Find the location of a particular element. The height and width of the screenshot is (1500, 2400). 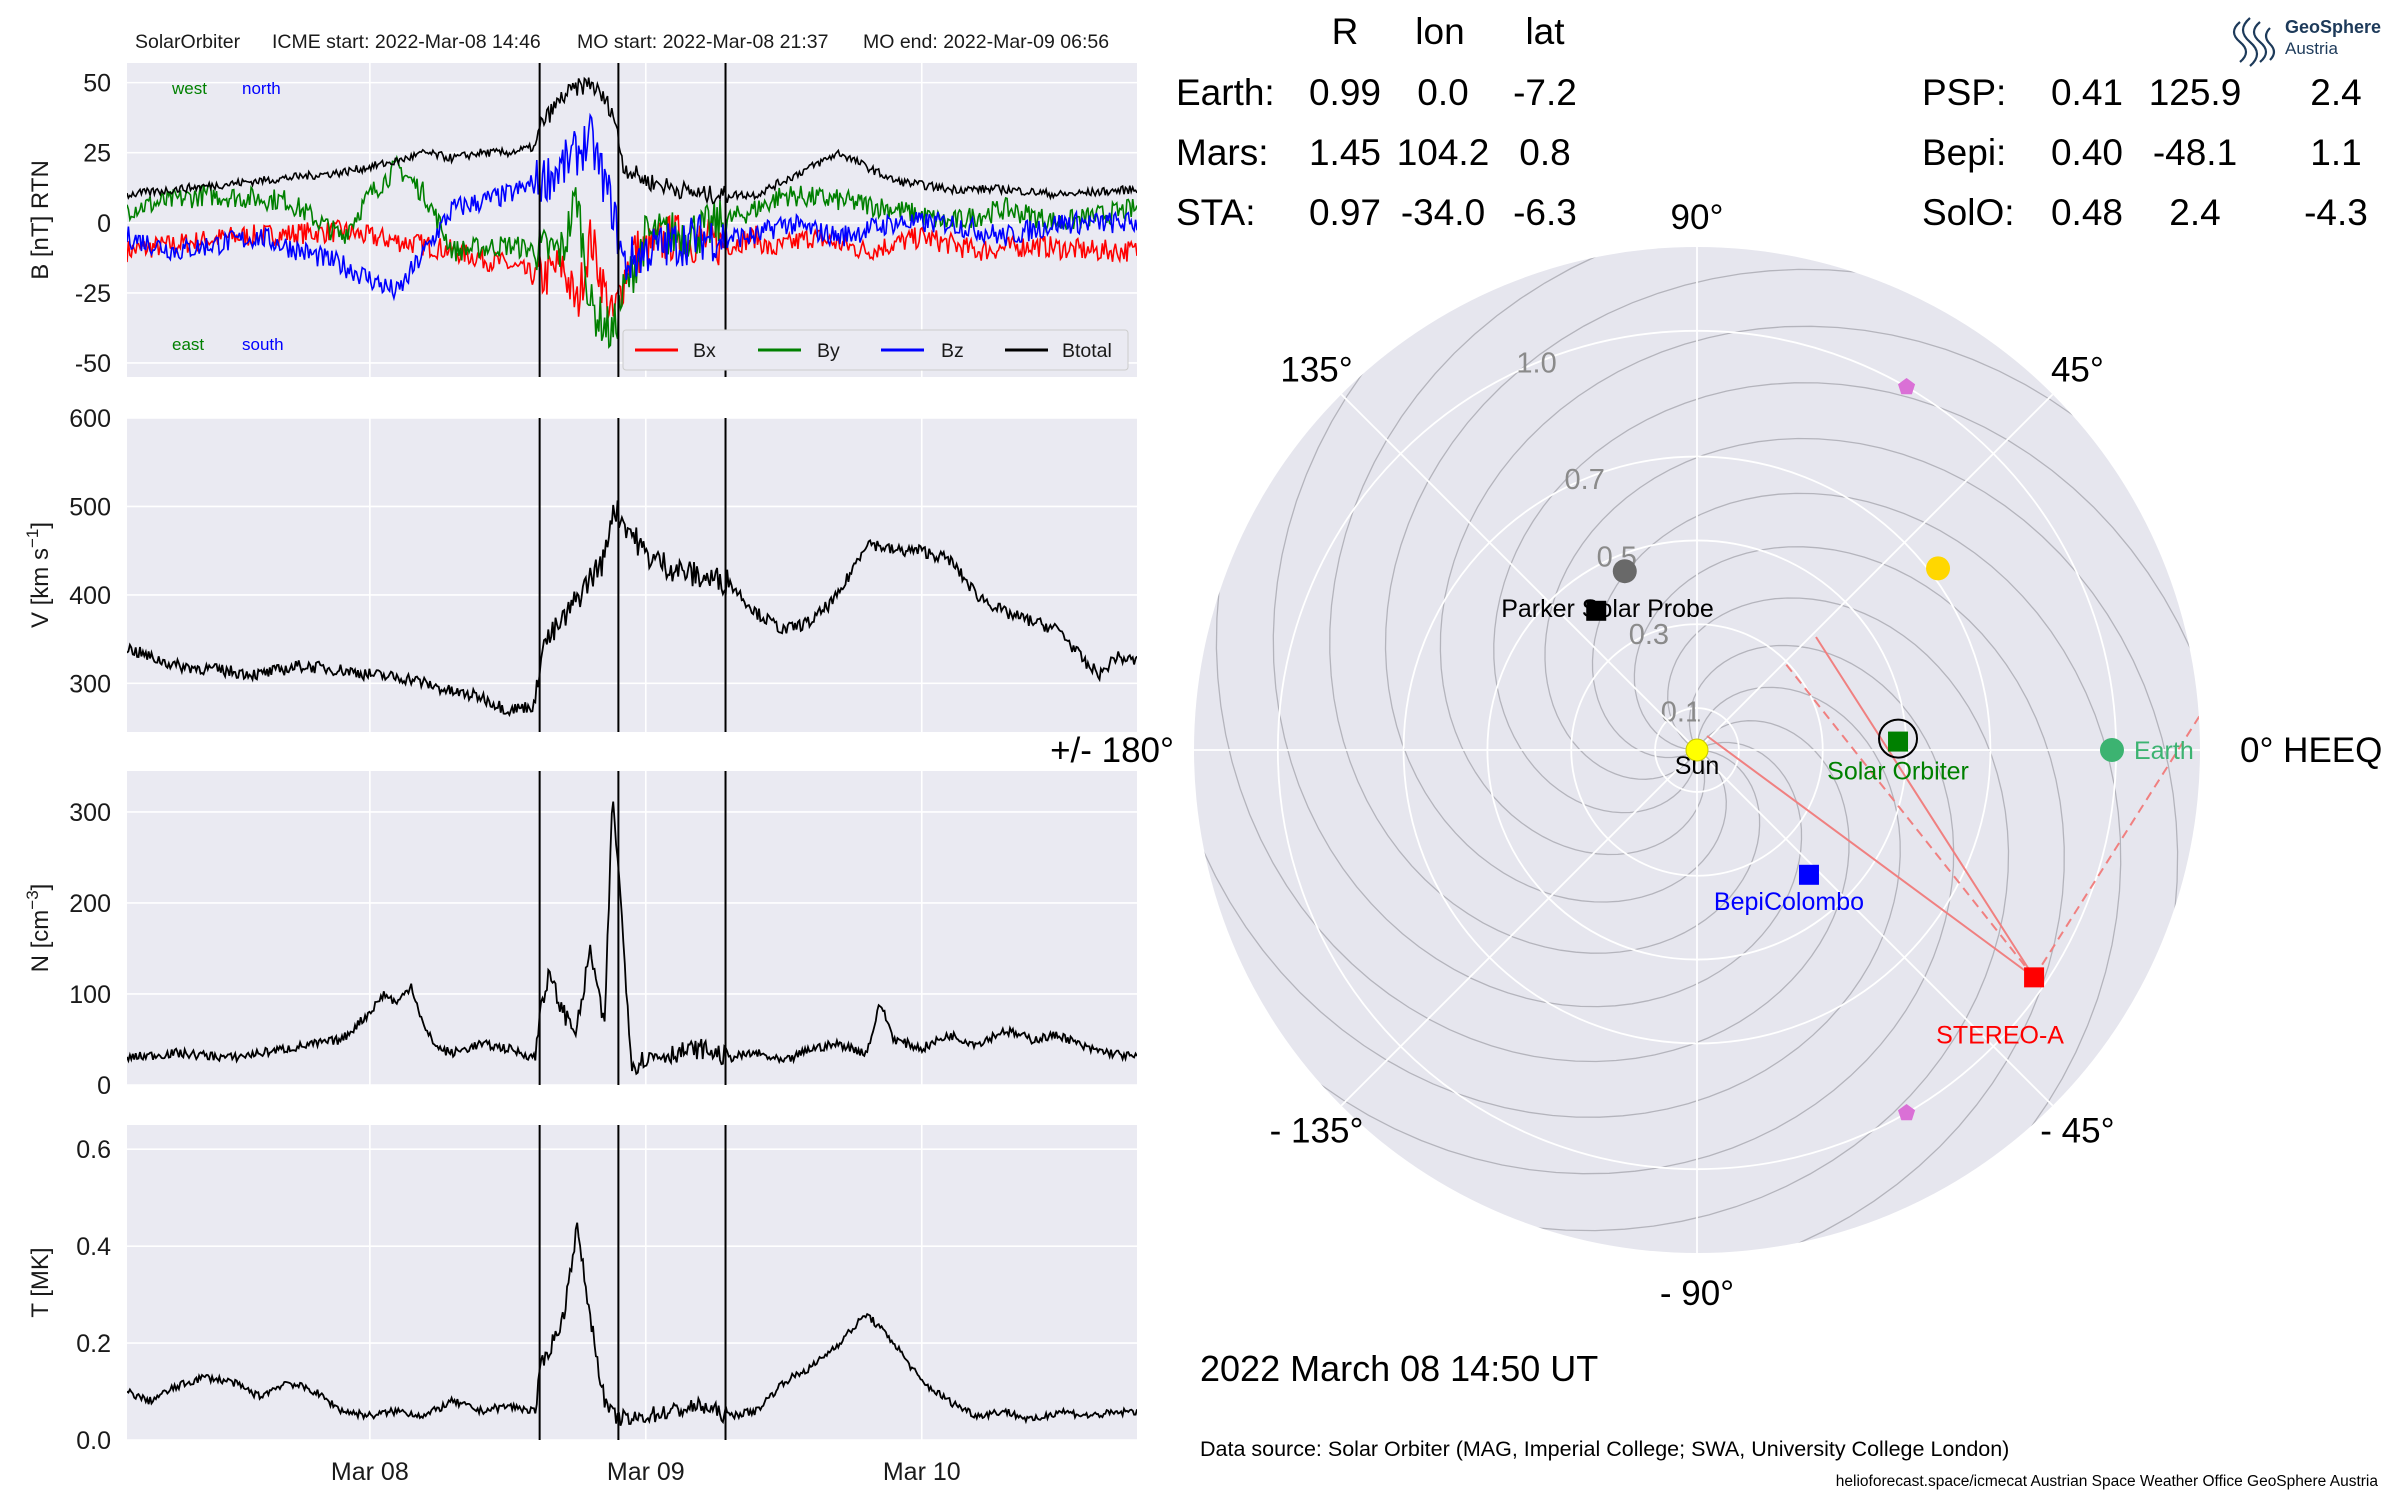

marker-sun is located at coordinates (1697, 750).